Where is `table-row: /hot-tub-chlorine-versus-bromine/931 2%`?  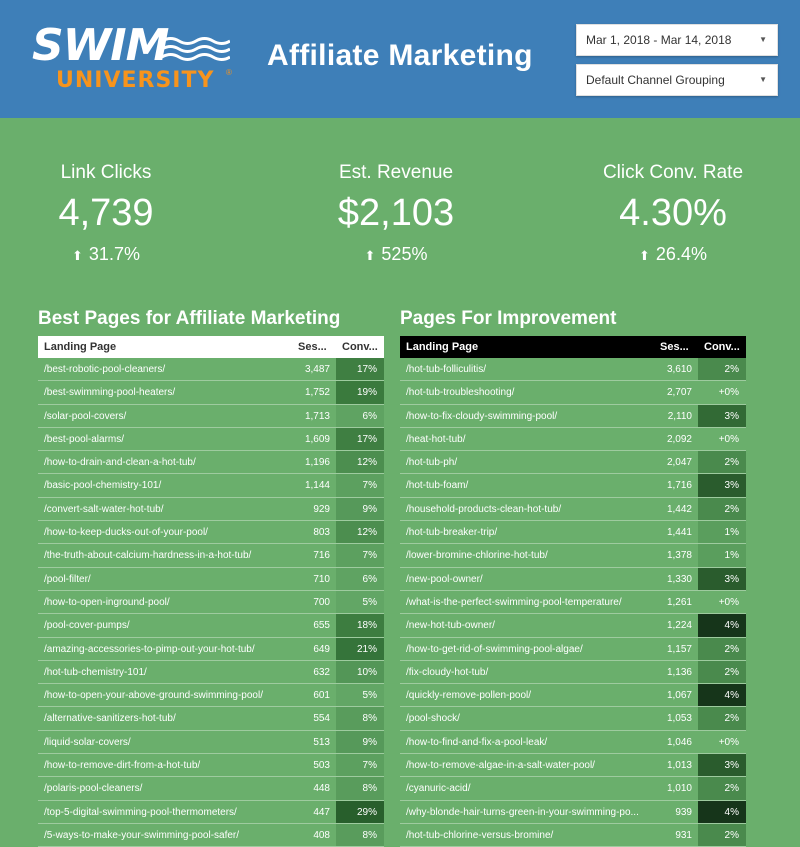
table-row: /hot-tub-chlorine-versus-bromine/931 2% is located at coordinates (573, 835).